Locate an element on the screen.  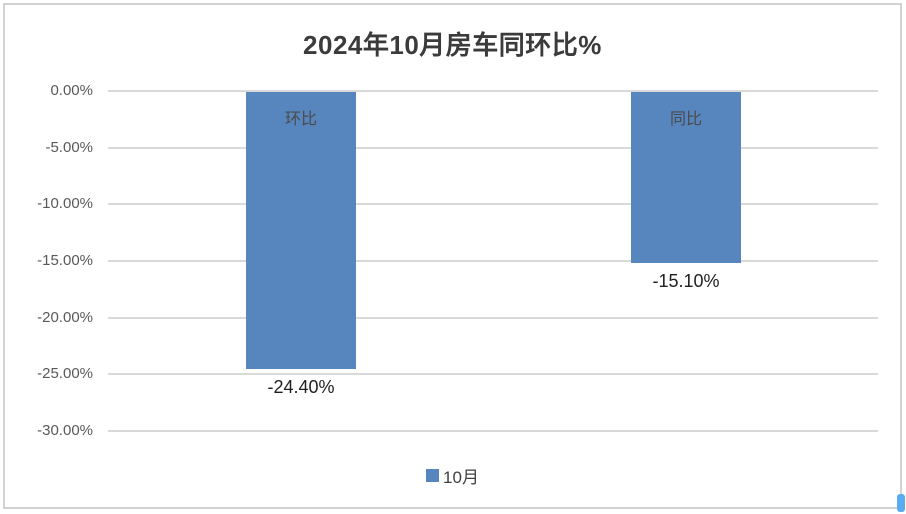
selection-handle is located at coordinates (901, 503).